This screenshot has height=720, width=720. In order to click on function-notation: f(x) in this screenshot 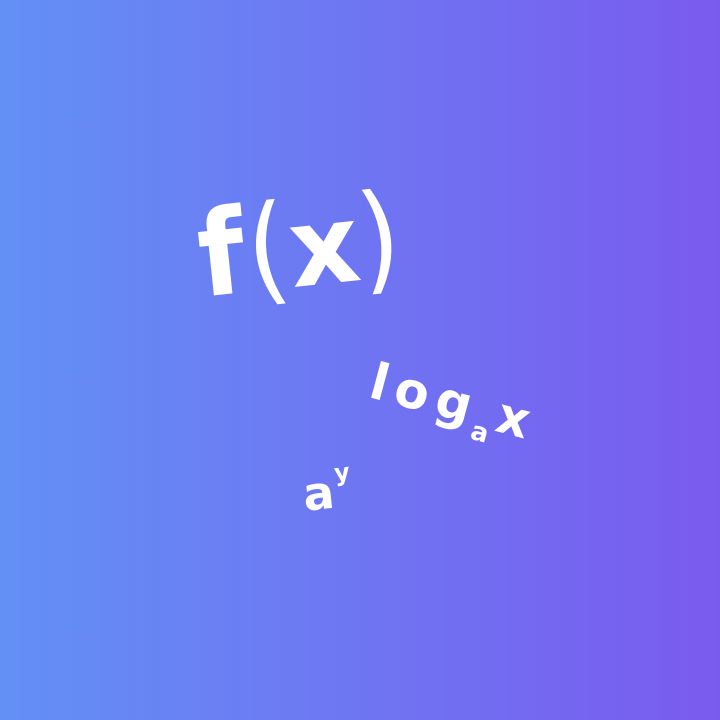, I will do `click(298, 245)`.